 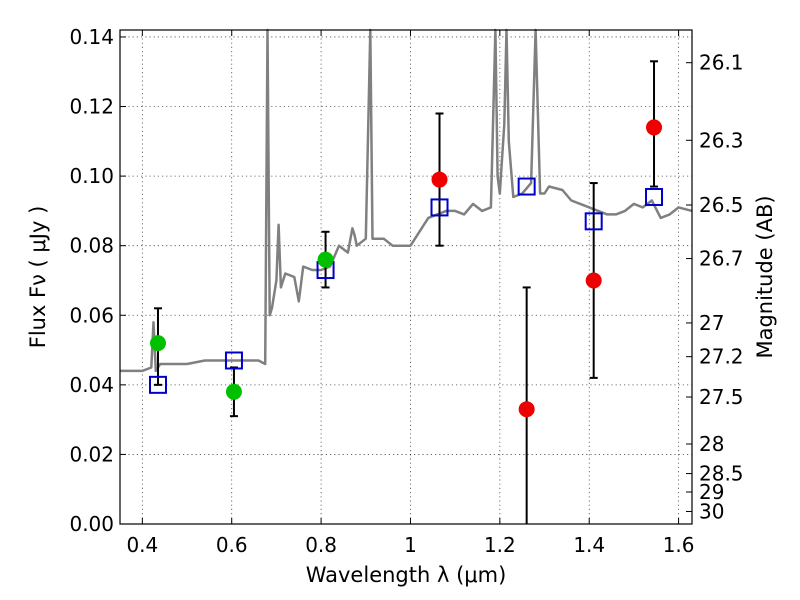 What do you see at coordinates (321, 545) in the screenshot?
I see `x-tick-label: 0.8` at bounding box center [321, 545].